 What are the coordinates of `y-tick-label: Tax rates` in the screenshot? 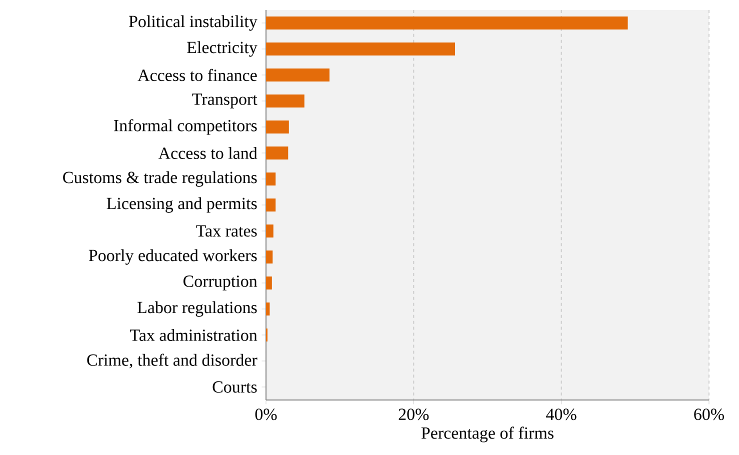 It's located at (226, 231).